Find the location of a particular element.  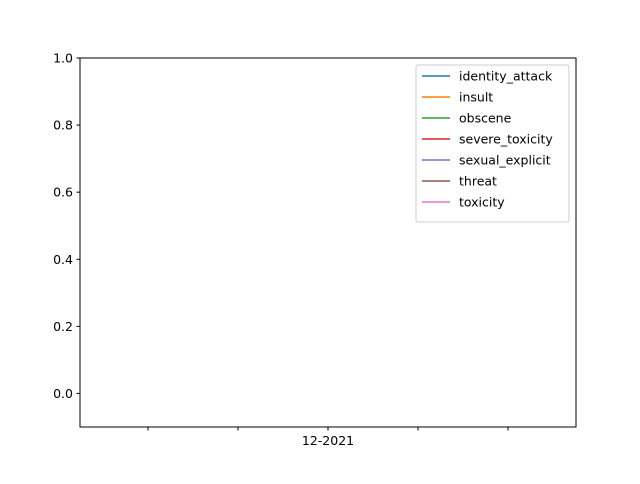

legend-box is located at coordinates (492, 143).